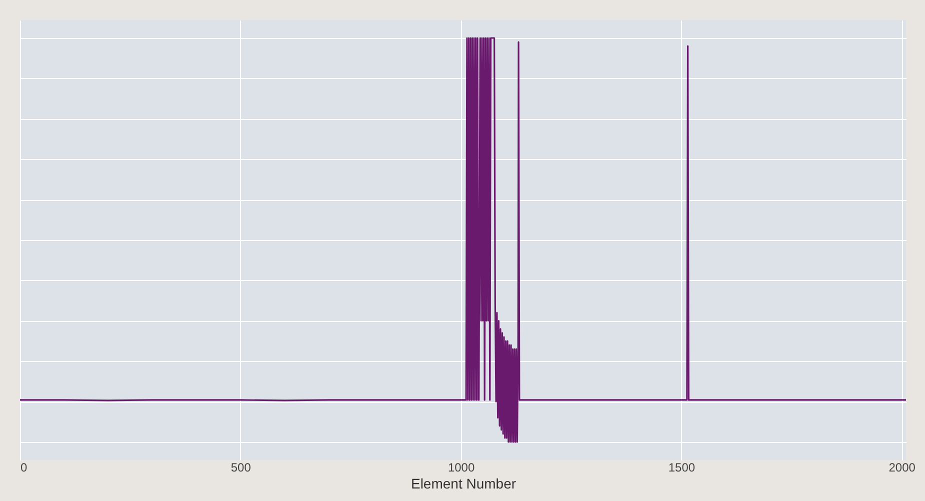  Describe the element at coordinates (682, 467) in the screenshot. I see `x-tick-label: 1500` at that location.